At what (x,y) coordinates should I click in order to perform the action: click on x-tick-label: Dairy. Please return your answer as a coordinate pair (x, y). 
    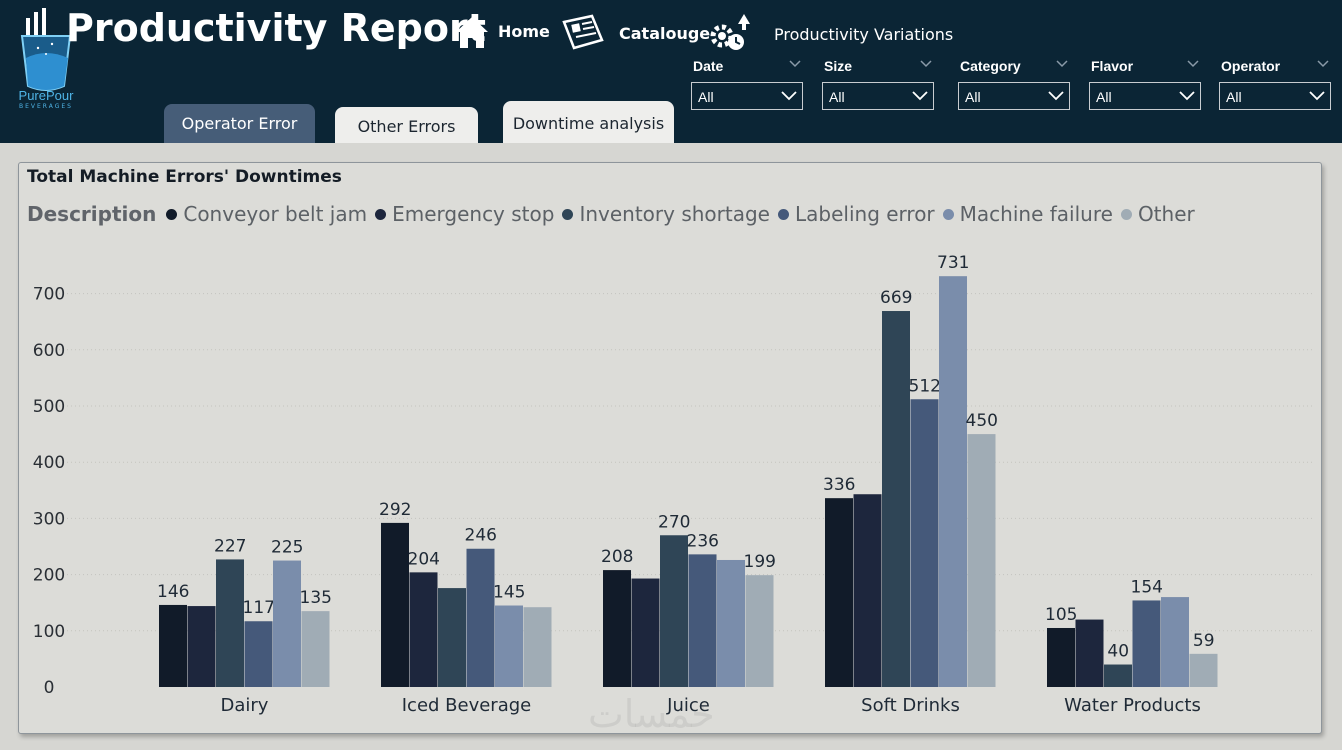
    Looking at the image, I should click on (245, 705).